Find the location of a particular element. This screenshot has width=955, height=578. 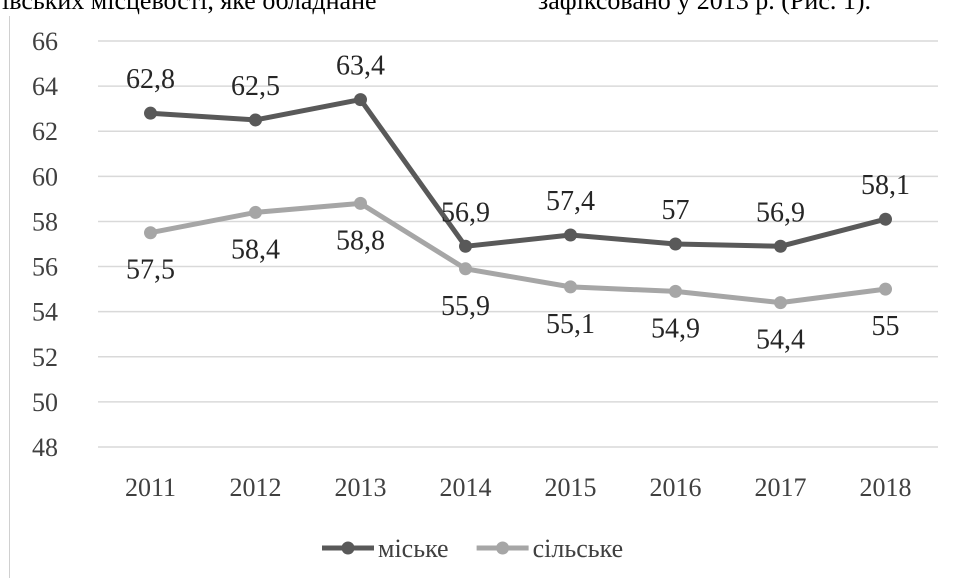

data-label-1-2016: 54,9 is located at coordinates (675, 328).